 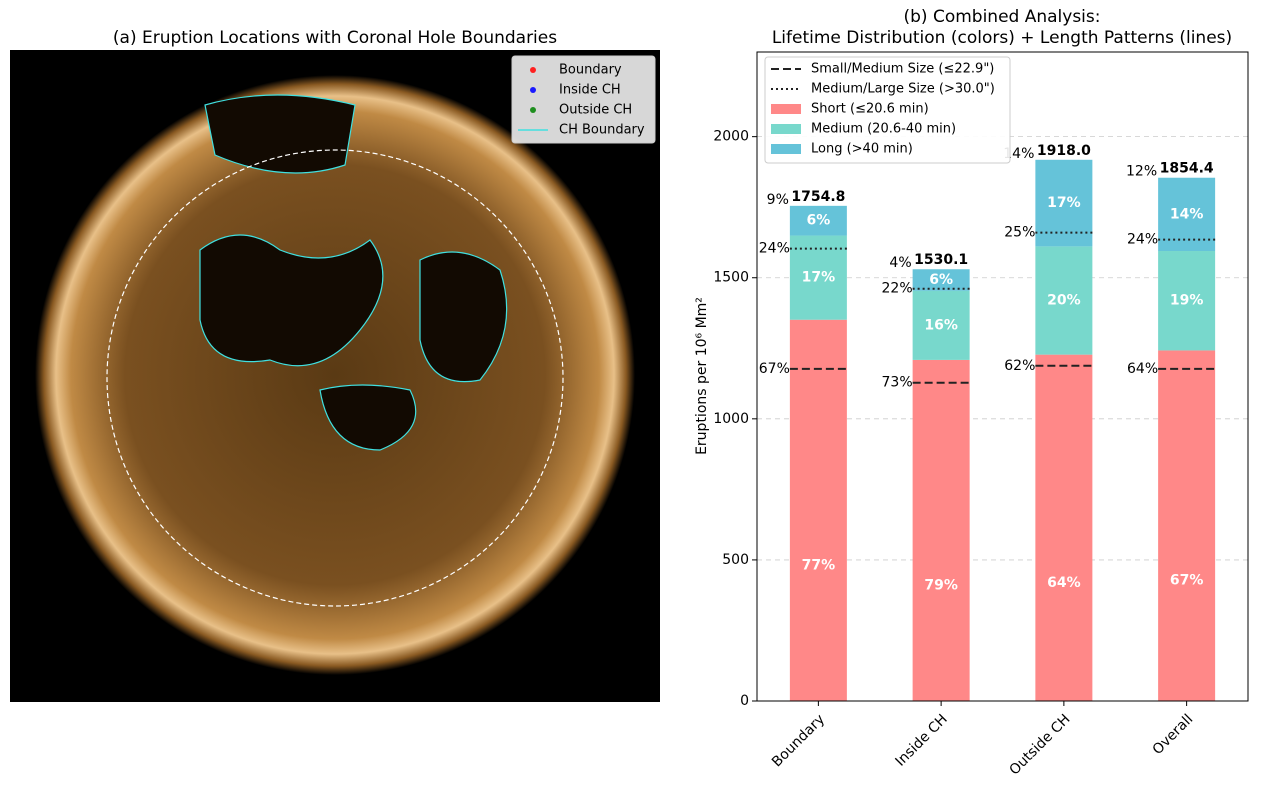 I want to click on legend: Boundary Inside CH Outside CH CH Boundary, so click(x=583, y=99).